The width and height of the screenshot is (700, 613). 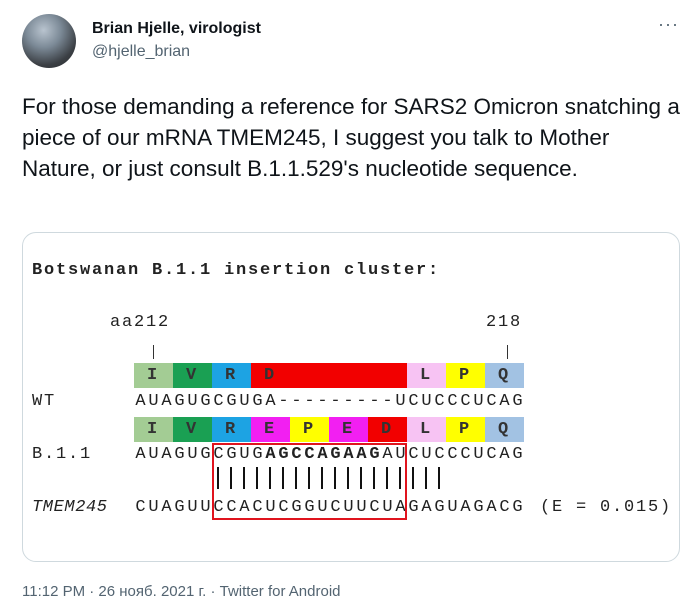 What do you see at coordinates (606, 507) in the screenshot?
I see `e-value: (E = 0.015)` at bounding box center [606, 507].